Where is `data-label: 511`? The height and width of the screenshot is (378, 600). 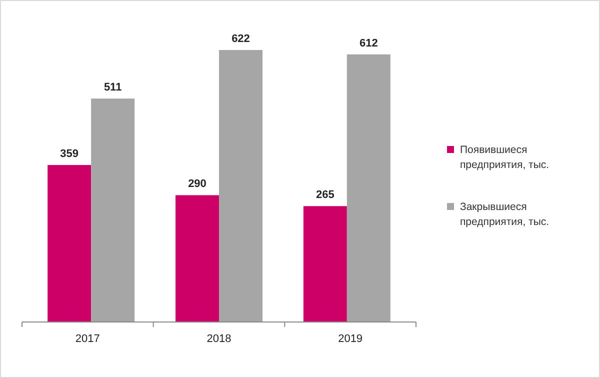 data-label: 511 is located at coordinates (113, 88).